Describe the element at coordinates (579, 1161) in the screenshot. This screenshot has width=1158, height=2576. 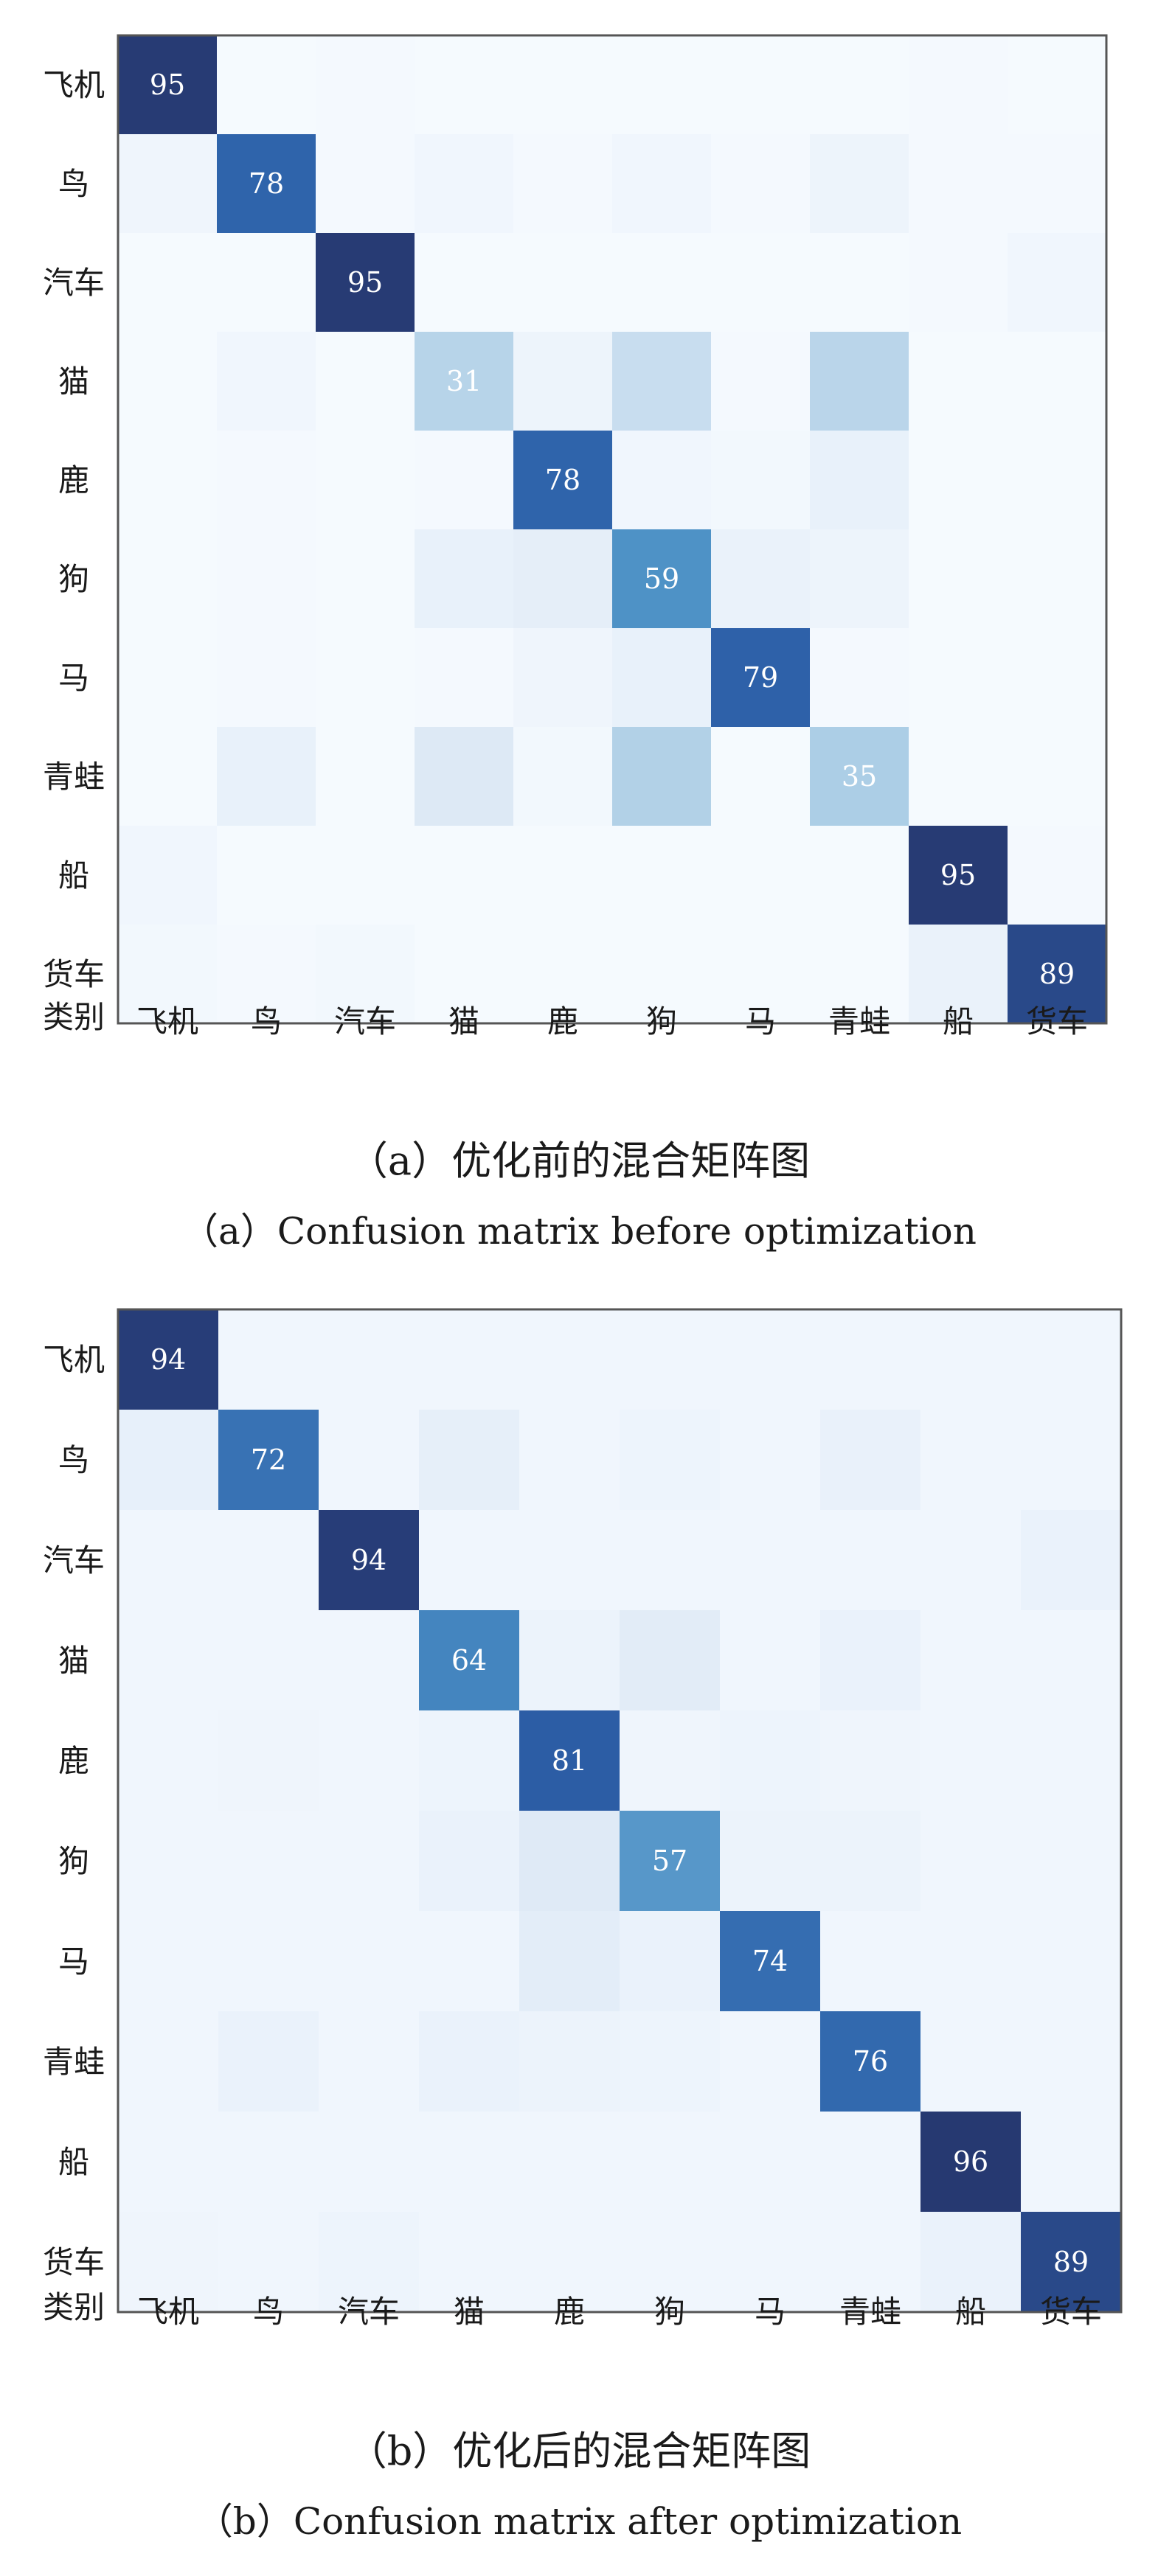
I see `caption-zh-before: （a）优化前的混合矩阵图` at that location.